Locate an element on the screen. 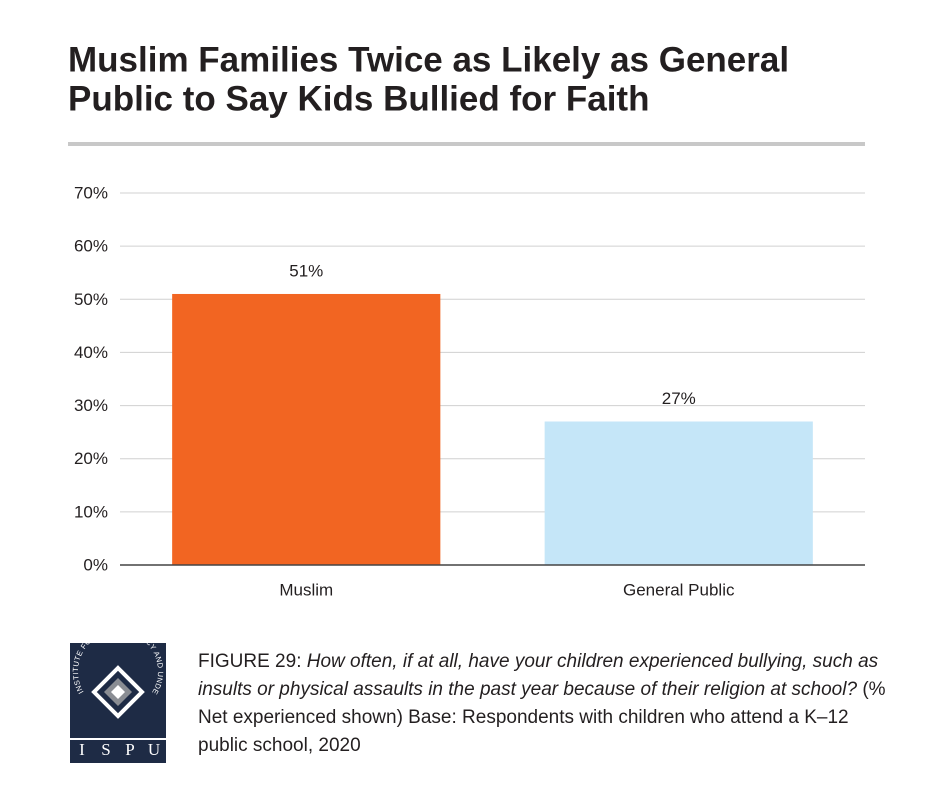  logo-diamond is located at coordinates (118, 692).